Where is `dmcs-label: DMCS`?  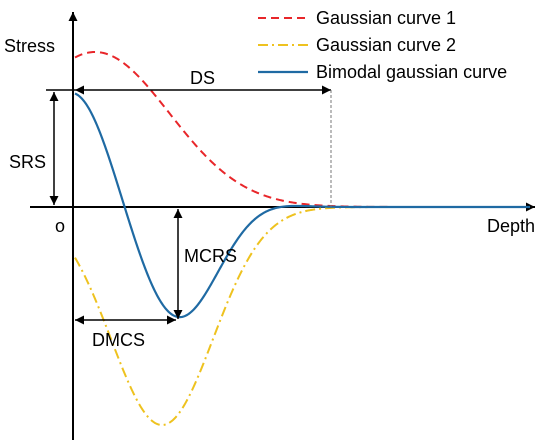 dmcs-label: DMCS is located at coordinates (118, 340).